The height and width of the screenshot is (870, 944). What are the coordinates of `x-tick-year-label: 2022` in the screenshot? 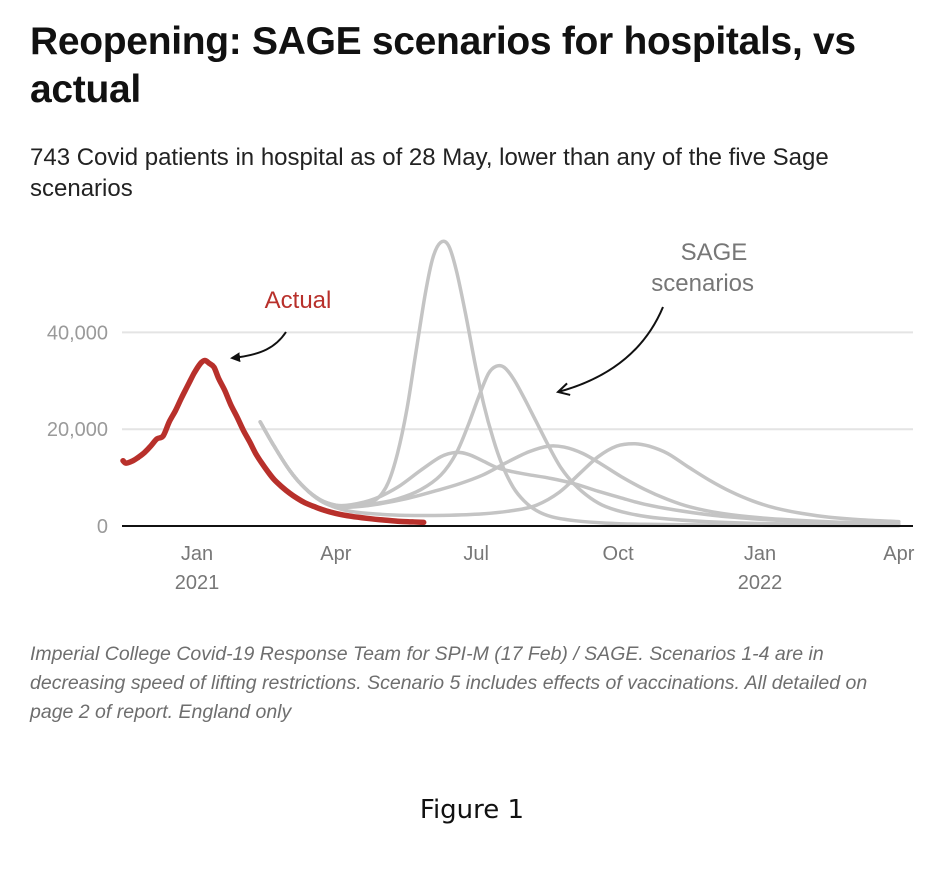 It's located at (760, 583).